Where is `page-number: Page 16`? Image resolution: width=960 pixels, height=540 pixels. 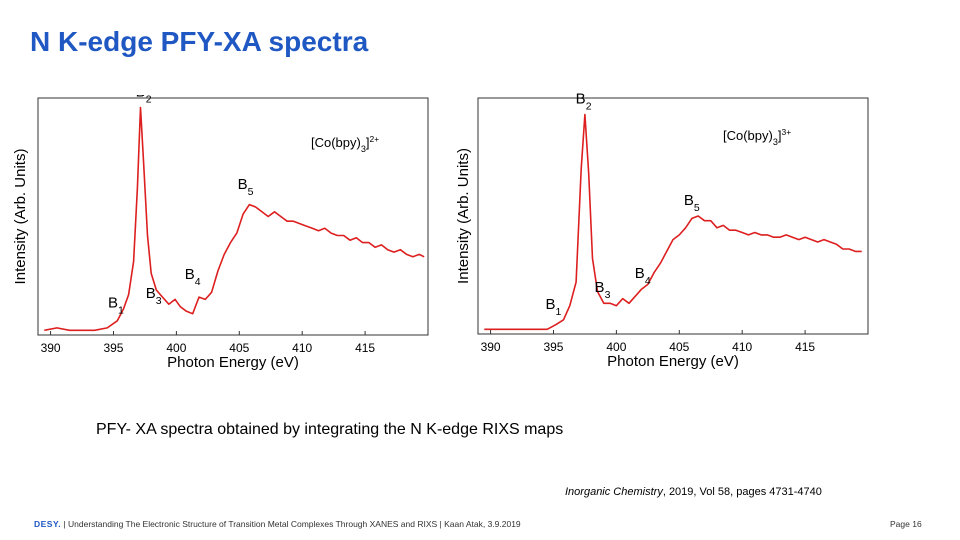
page-number: Page 16 is located at coordinates (906, 524).